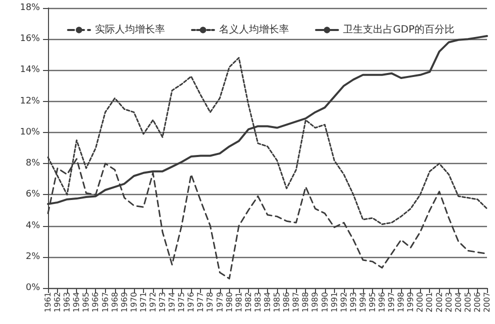  What do you see at coordinates (33, 288) in the screenshot?
I see `y-tick-label: 0%` at bounding box center [33, 288].